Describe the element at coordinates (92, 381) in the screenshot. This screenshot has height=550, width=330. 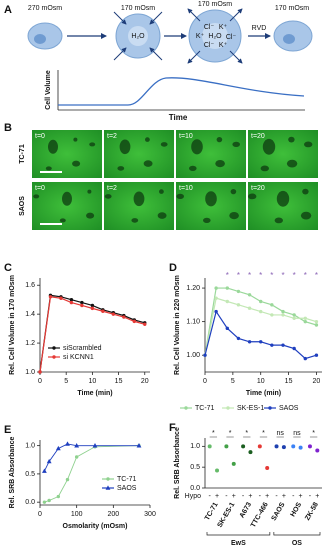
I see `x-tick-label: 10` at that location.